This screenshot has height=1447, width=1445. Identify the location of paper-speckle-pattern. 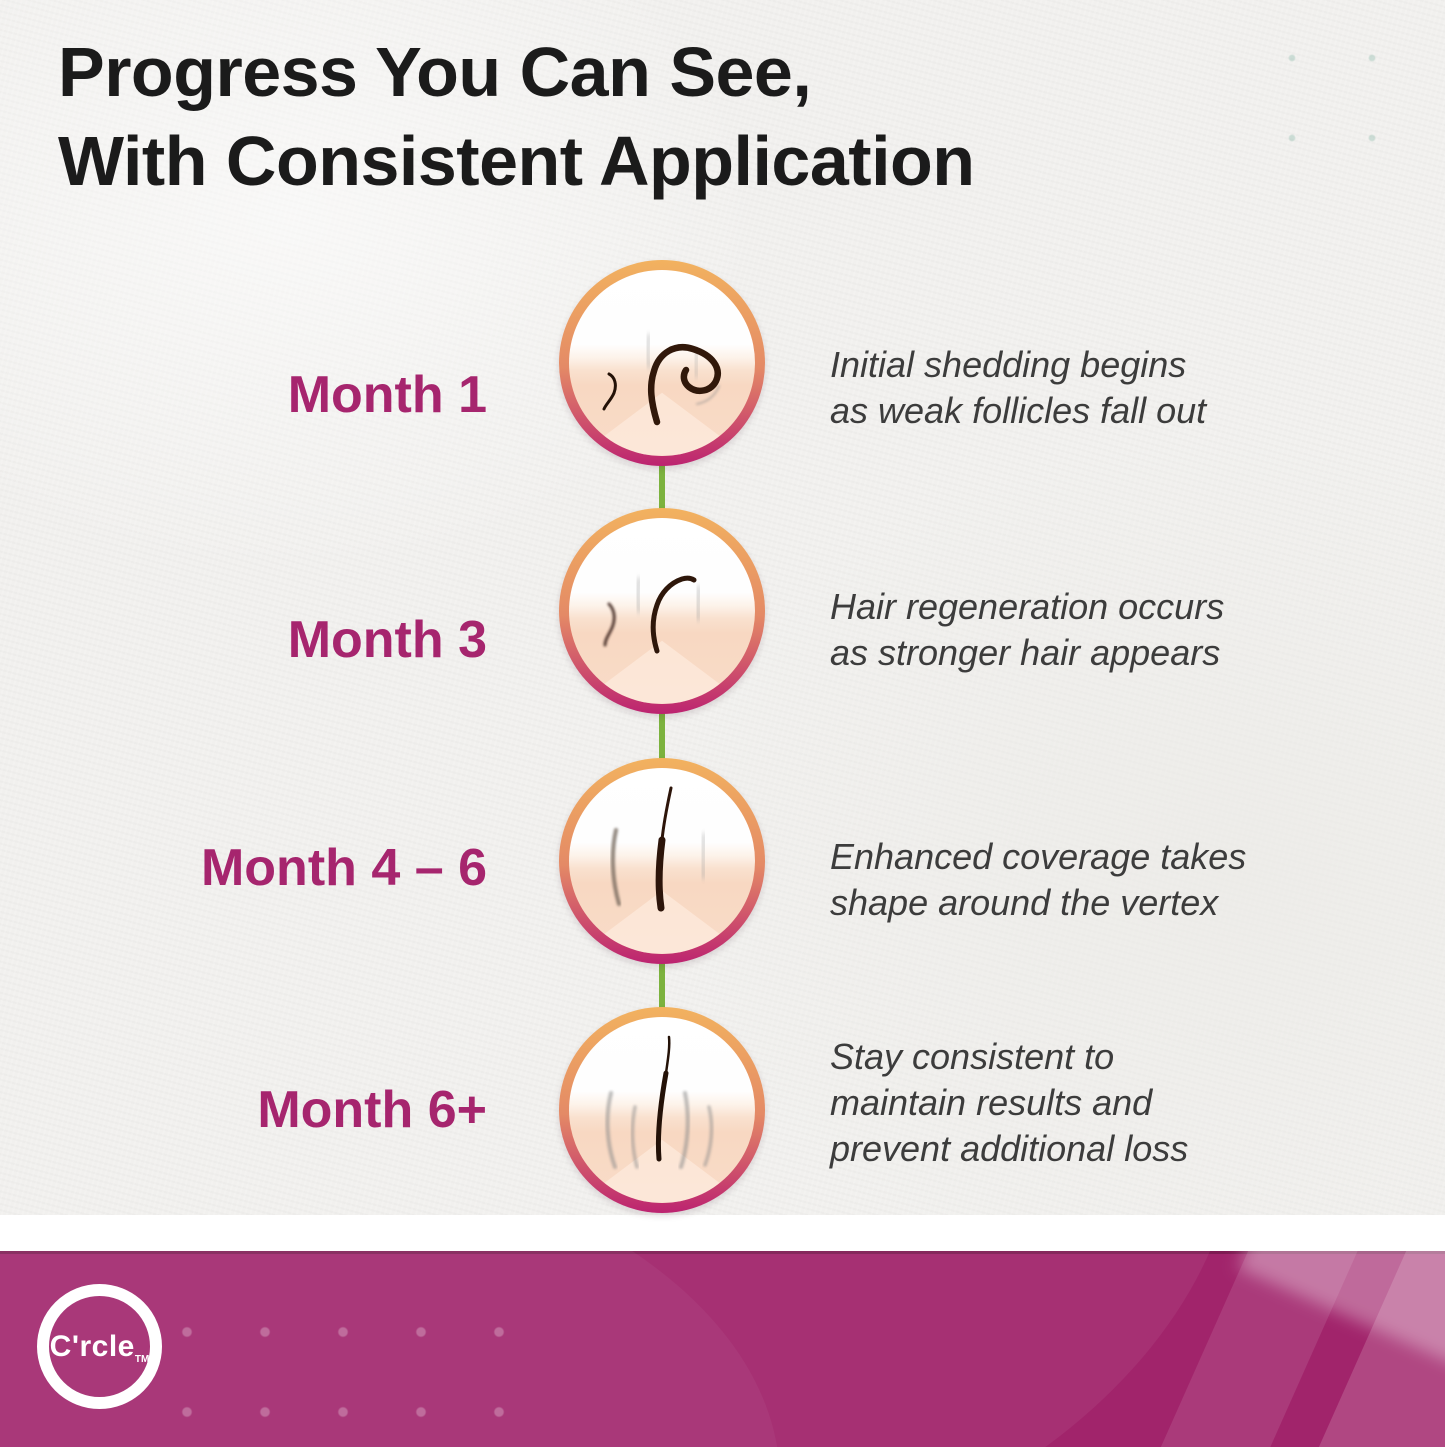
(1338, 99).